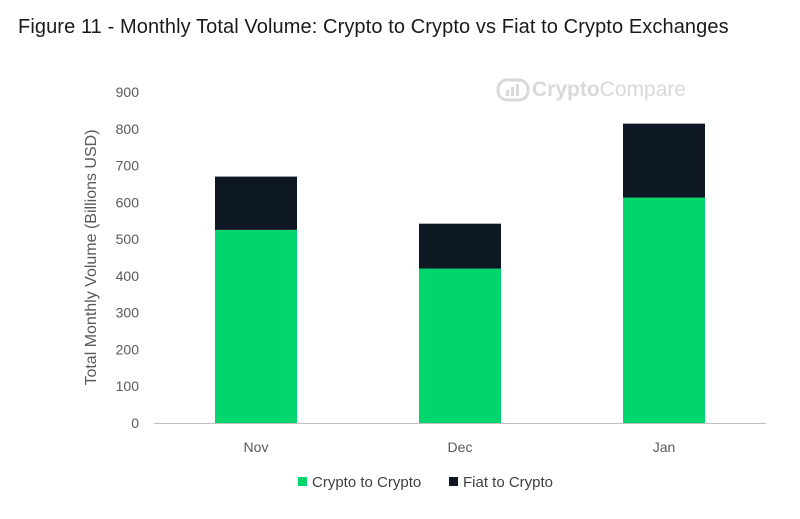 Image resolution: width=800 pixels, height=519 pixels. What do you see at coordinates (128, 349) in the screenshot?
I see `y-tick-label: 200` at bounding box center [128, 349].